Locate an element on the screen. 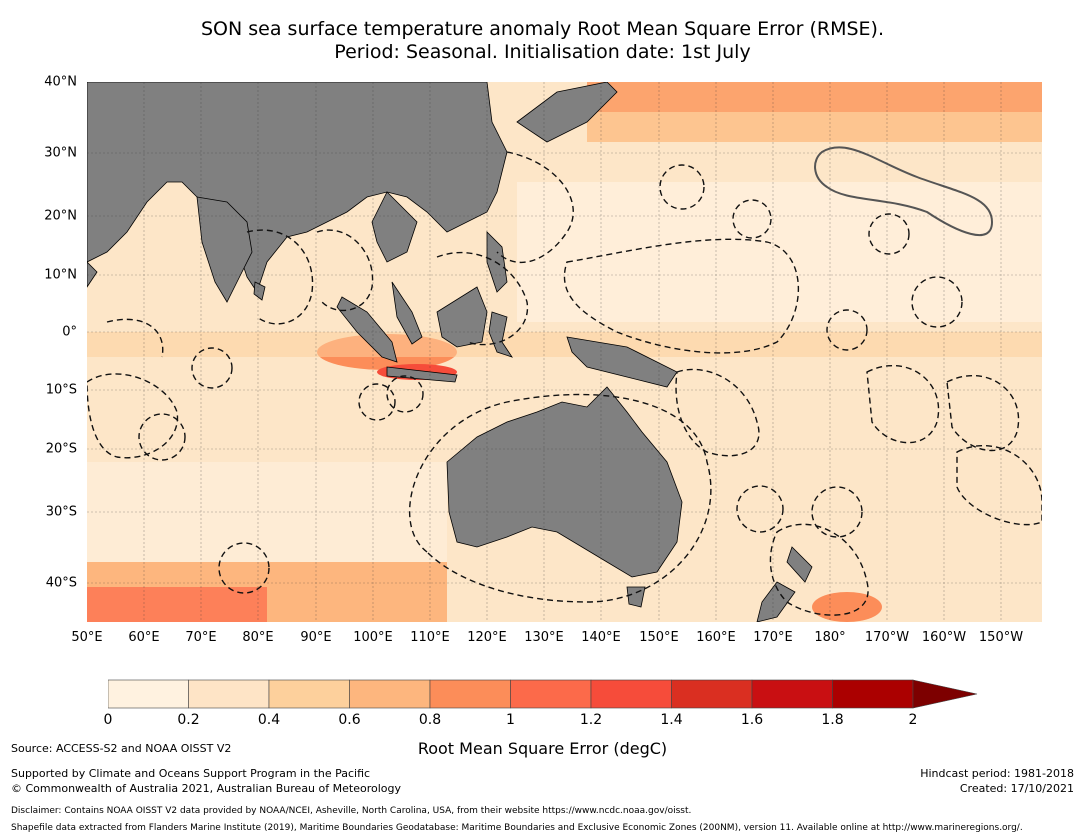 The image size is (1085, 839). lon-label: 50°E is located at coordinates (87, 637).